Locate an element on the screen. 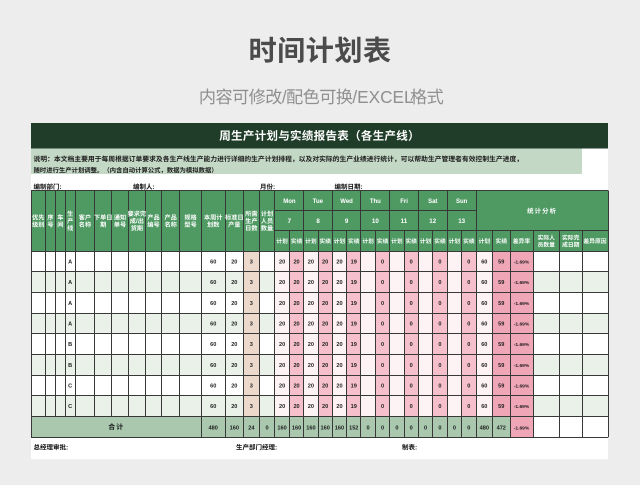 The image size is (640, 485). svg-text: /EXCEL is located at coordinates (382, 97).